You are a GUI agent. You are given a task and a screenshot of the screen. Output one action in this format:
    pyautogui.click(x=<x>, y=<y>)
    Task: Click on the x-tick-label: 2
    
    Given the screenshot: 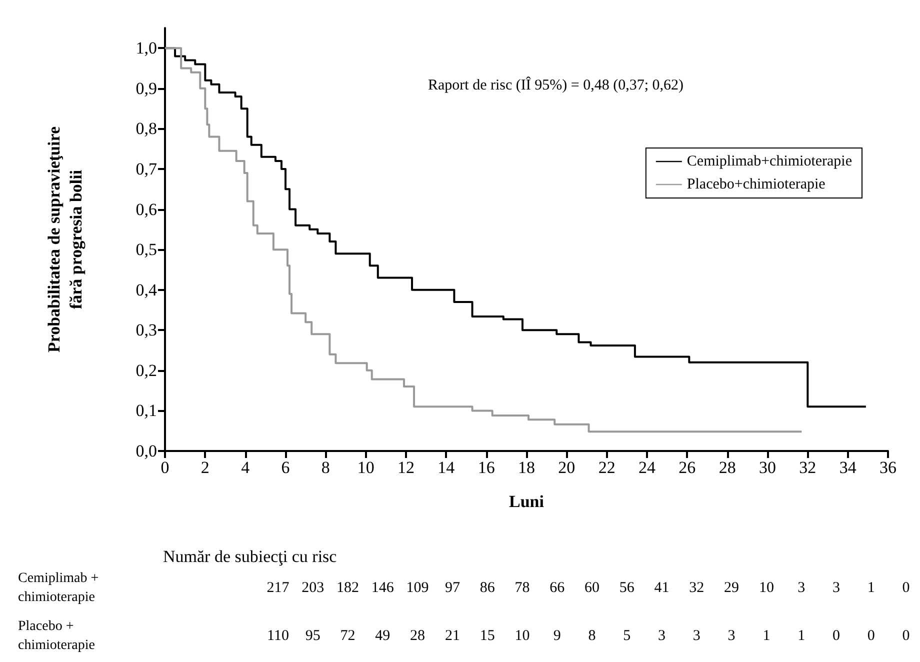 What is the action you would take?
    pyautogui.click(x=205, y=467)
    